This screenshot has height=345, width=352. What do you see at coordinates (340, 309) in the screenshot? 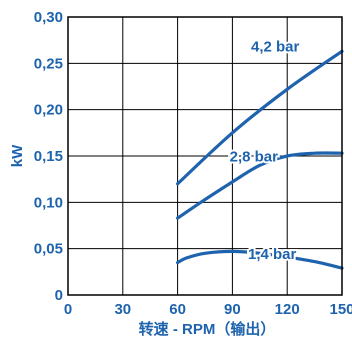
I see `x-tick-label: 150` at bounding box center [340, 309].